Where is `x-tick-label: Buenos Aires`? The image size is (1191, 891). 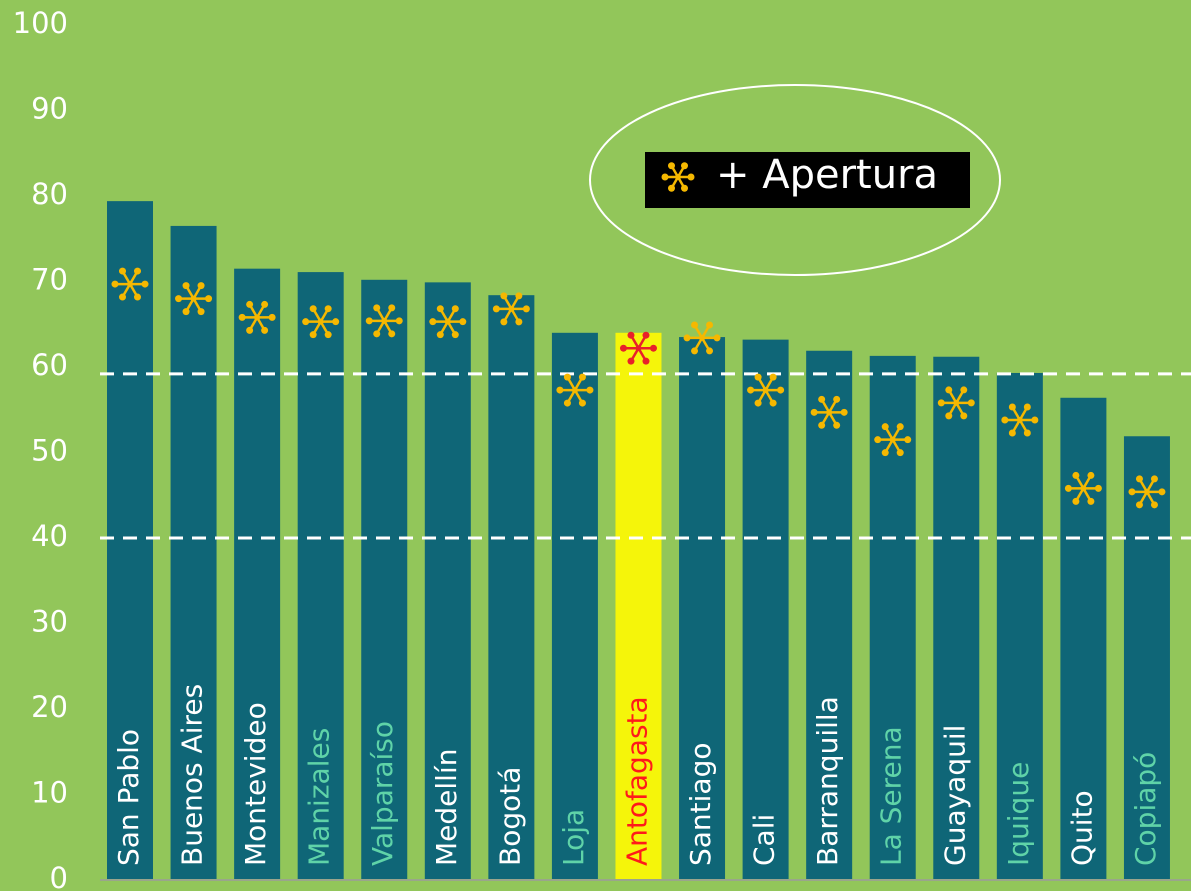
x-tick-label: Buenos Aires is located at coordinates (192, 775).